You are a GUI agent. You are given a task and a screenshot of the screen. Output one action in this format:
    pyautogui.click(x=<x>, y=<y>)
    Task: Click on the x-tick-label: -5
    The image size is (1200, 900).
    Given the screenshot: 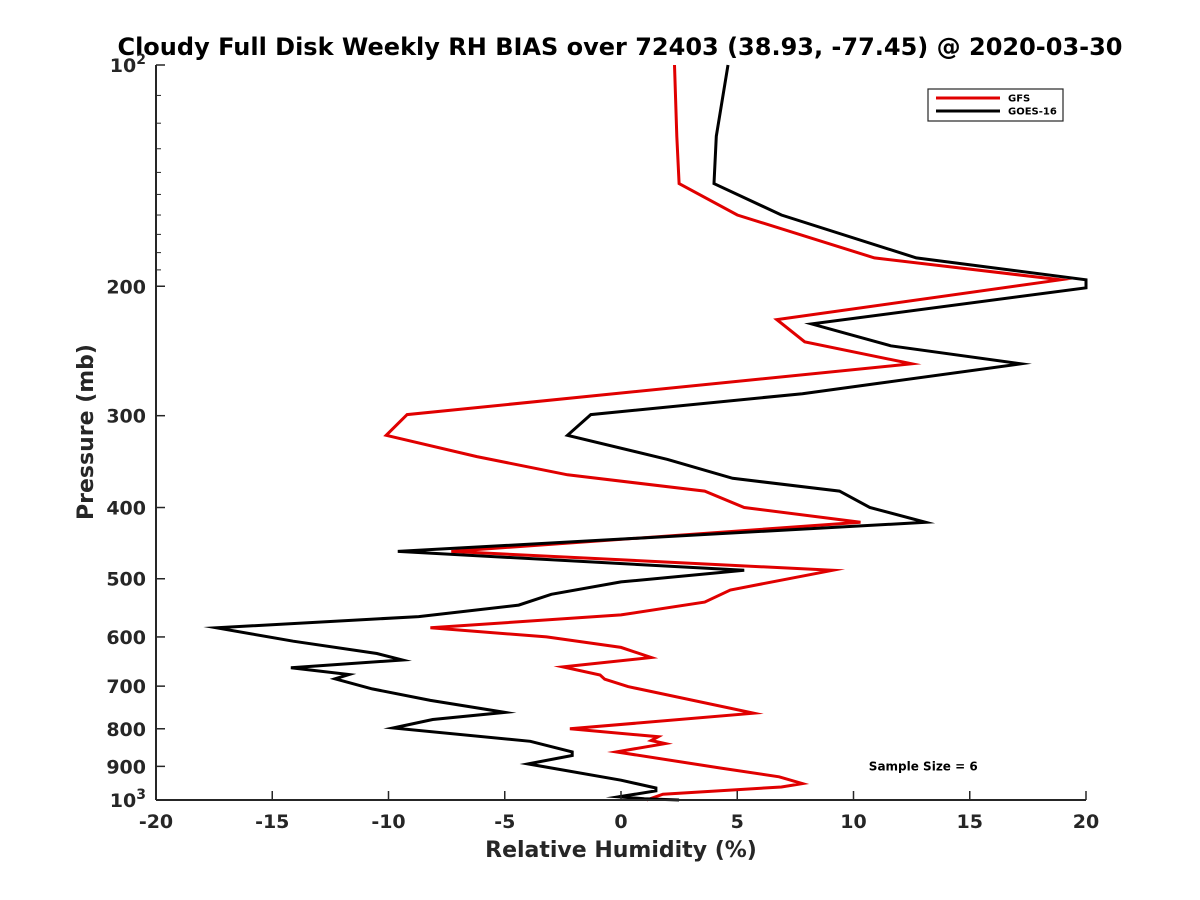 What is the action you would take?
    pyautogui.click(x=504, y=822)
    